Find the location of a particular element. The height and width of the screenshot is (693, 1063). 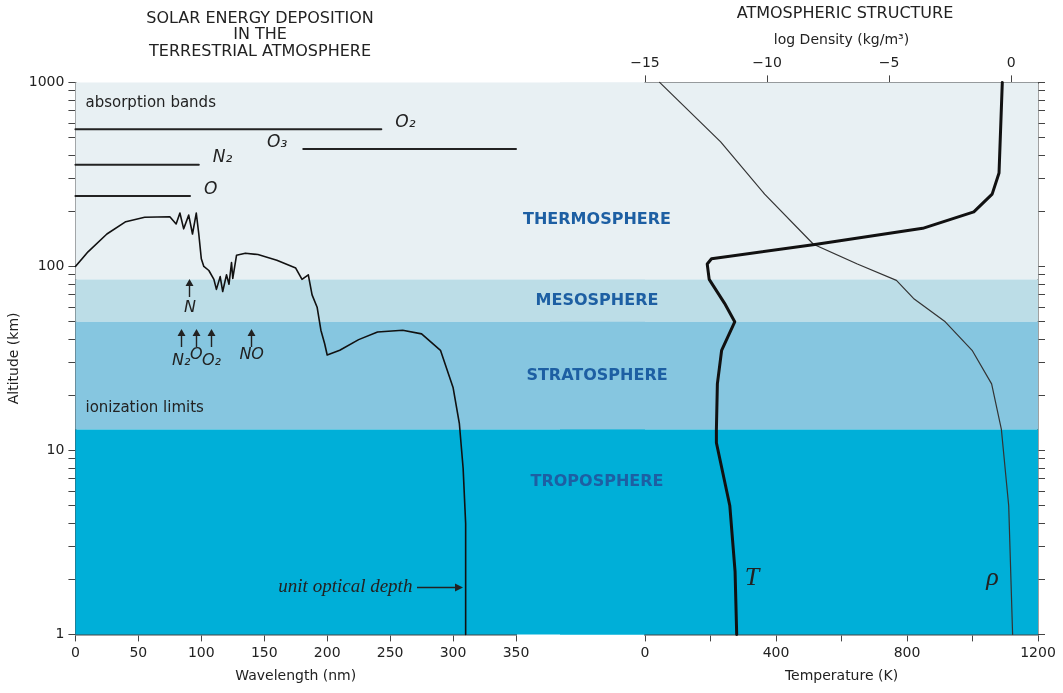

x-tick-label: 300 is located at coordinates (453, 652).